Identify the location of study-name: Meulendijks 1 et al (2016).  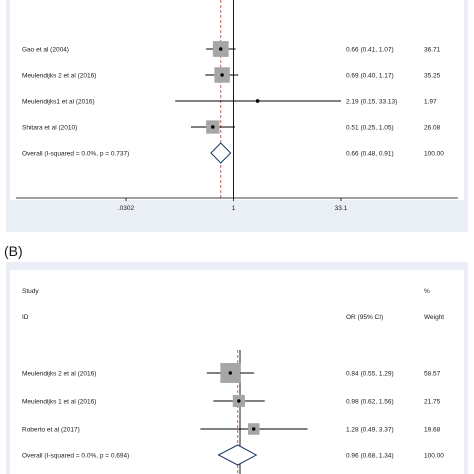
(59, 402).